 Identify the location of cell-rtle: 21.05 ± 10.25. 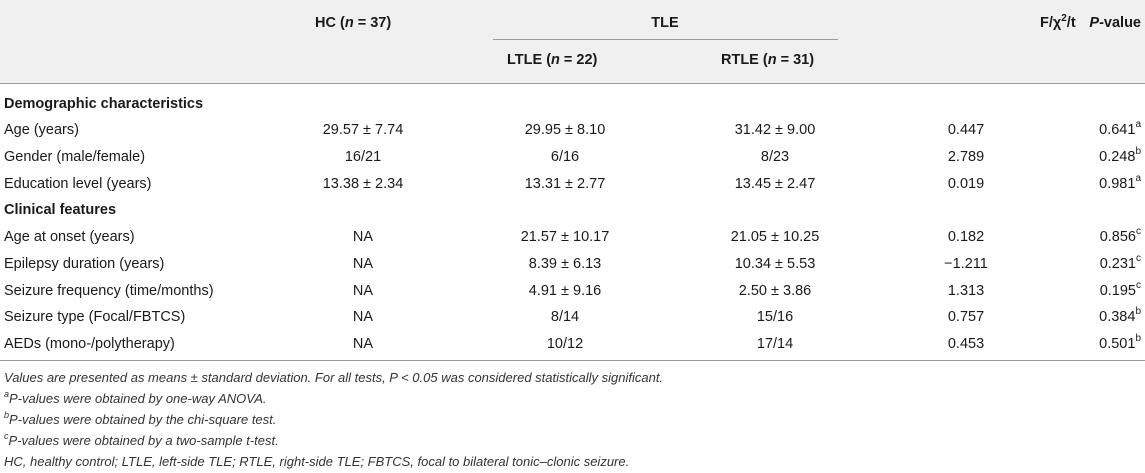
(775, 237).